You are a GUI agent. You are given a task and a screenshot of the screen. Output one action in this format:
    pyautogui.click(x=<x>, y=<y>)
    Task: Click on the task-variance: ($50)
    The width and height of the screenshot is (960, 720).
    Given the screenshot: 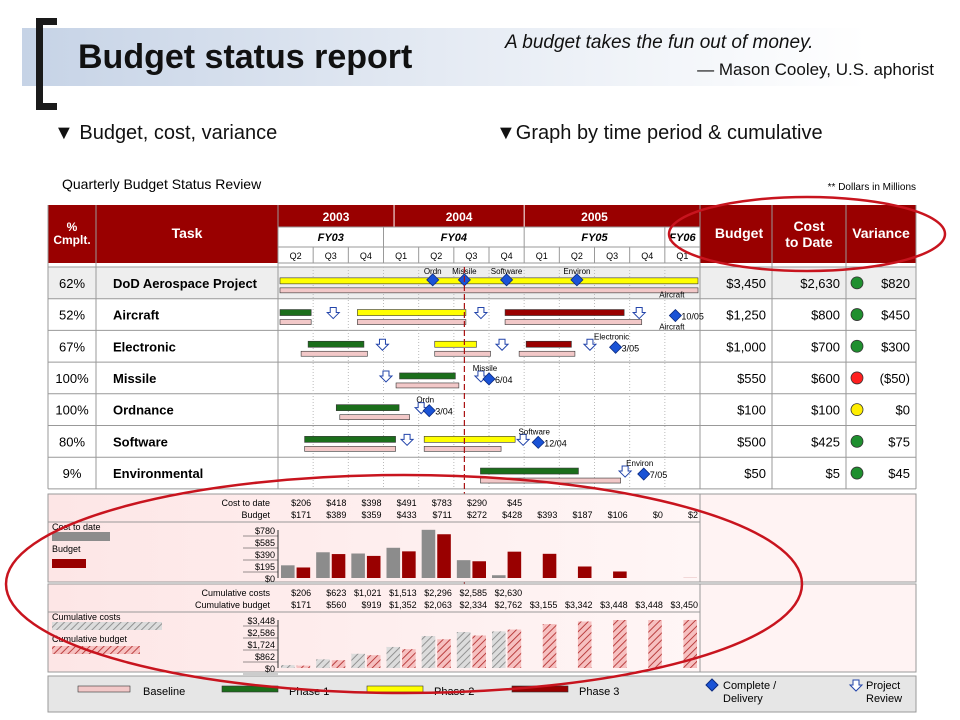 What is the action you would take?
    pyautogui.click(x=895, y=378)
    